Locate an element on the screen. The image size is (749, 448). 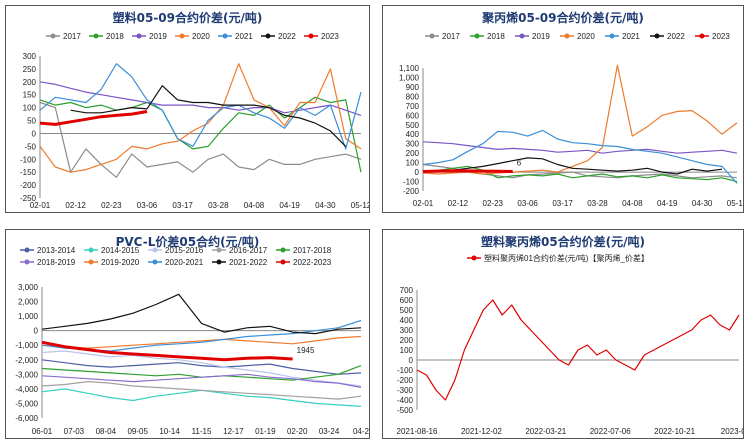
y-tick-label: -200 is located at coordinates (405, 380).